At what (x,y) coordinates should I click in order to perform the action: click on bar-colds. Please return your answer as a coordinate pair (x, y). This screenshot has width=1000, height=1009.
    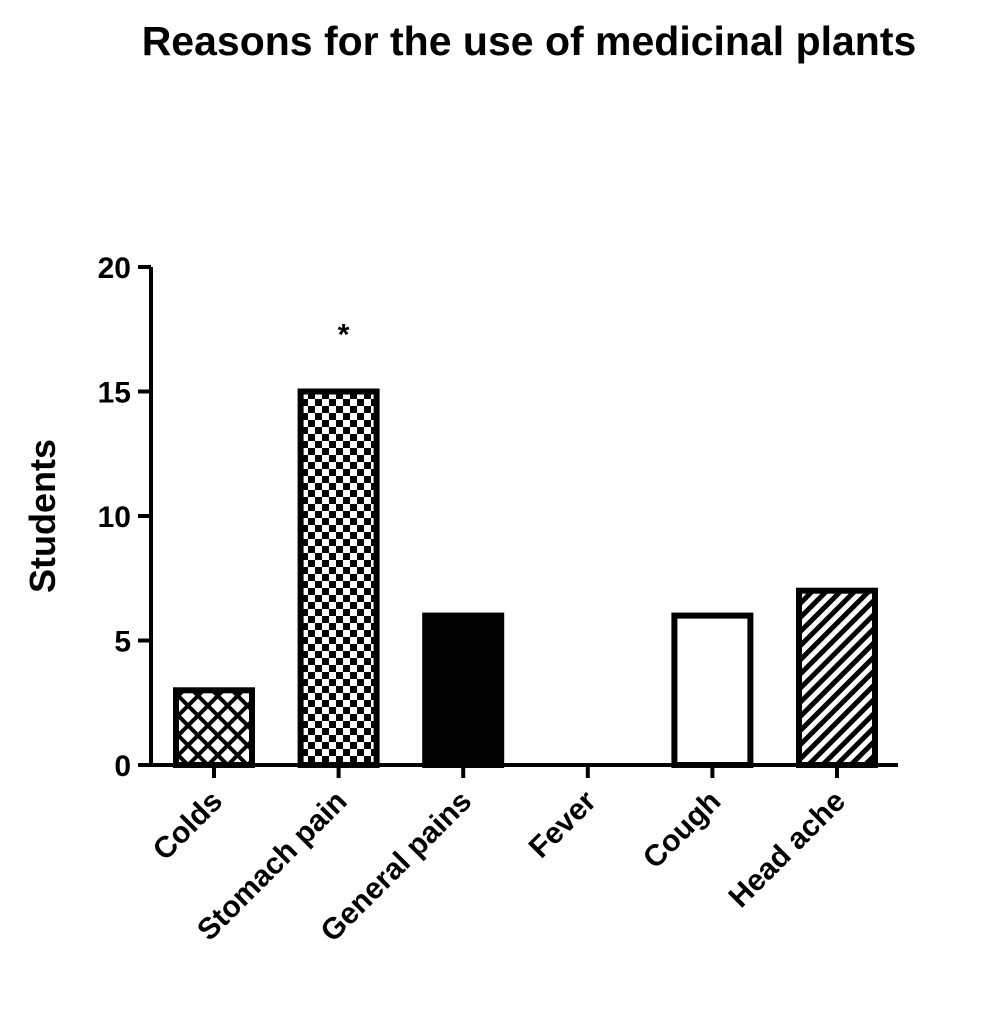
    Looking at the image, I should click on (214, 727).